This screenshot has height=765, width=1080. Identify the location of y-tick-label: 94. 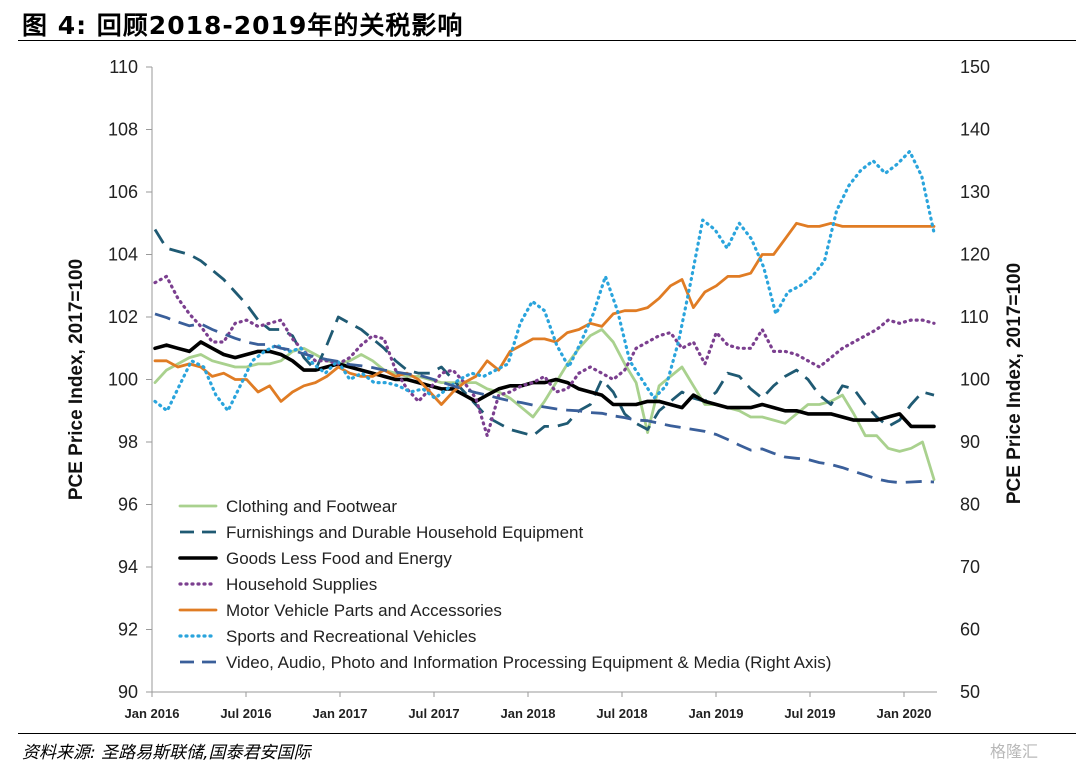
(128, 567).